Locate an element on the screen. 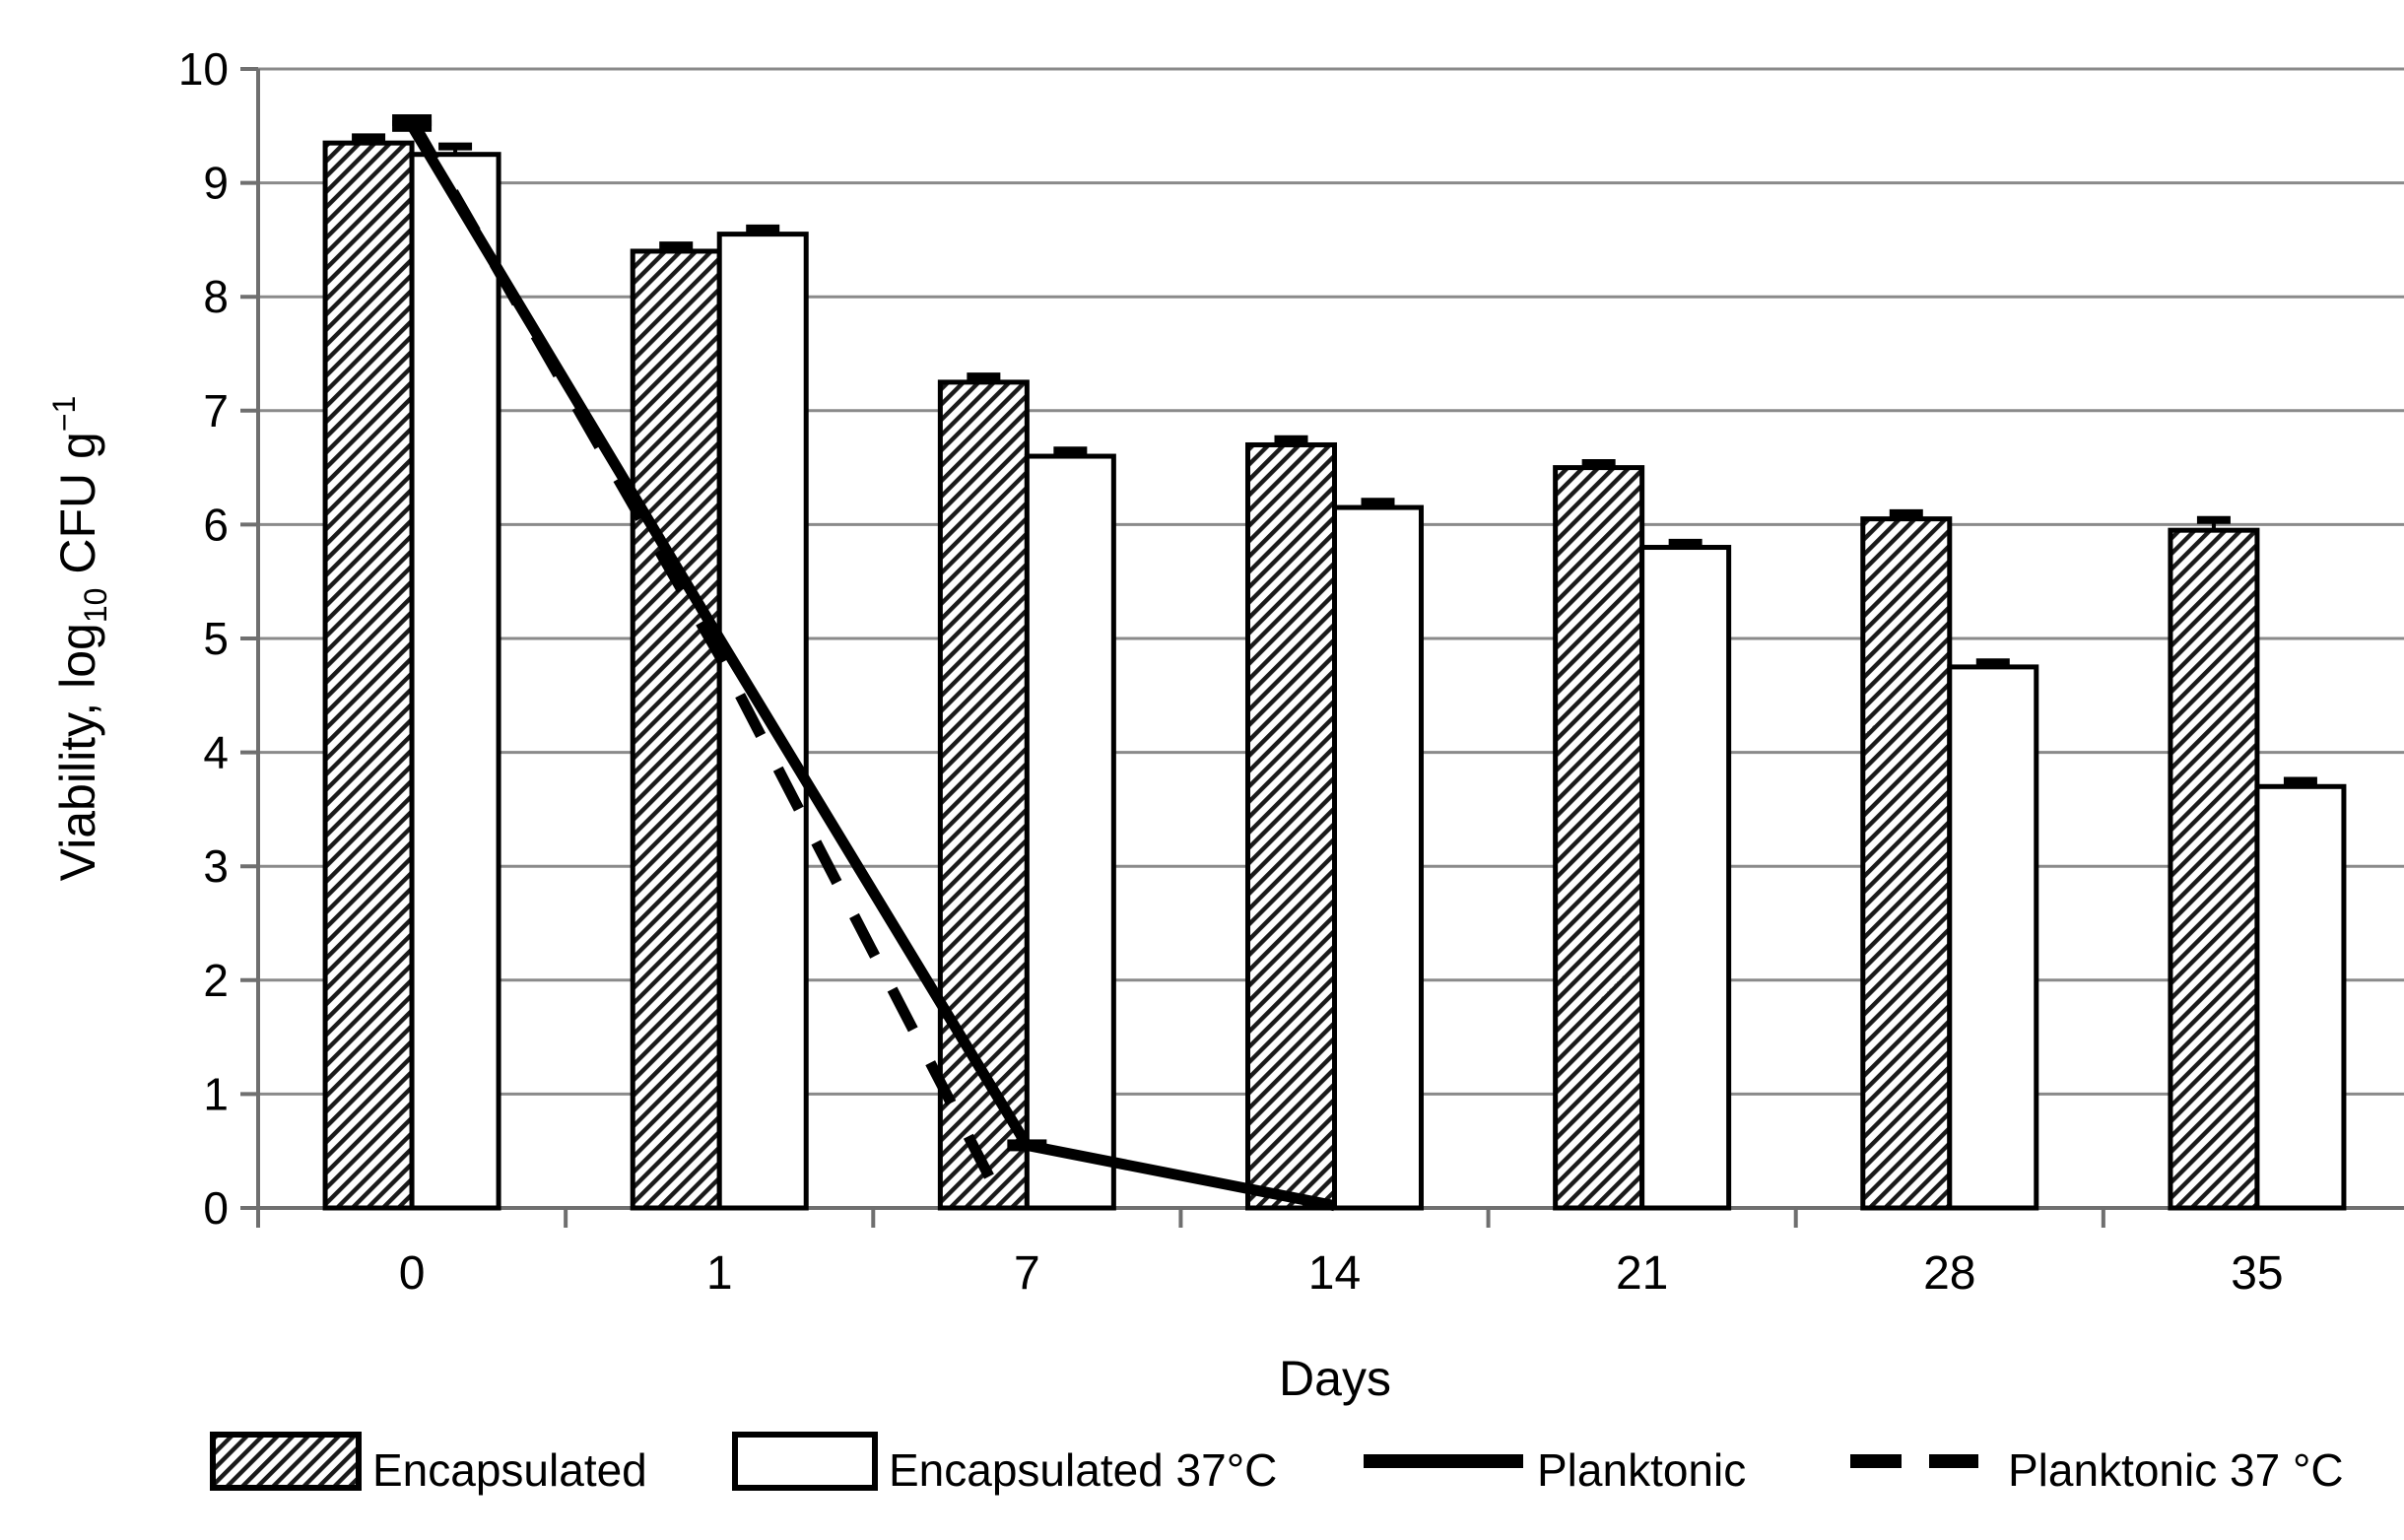 The width and height of the screenshot is (2404, 1540). legend-label-planktonic: Planktonic is located at coordinates (1641, 1470).